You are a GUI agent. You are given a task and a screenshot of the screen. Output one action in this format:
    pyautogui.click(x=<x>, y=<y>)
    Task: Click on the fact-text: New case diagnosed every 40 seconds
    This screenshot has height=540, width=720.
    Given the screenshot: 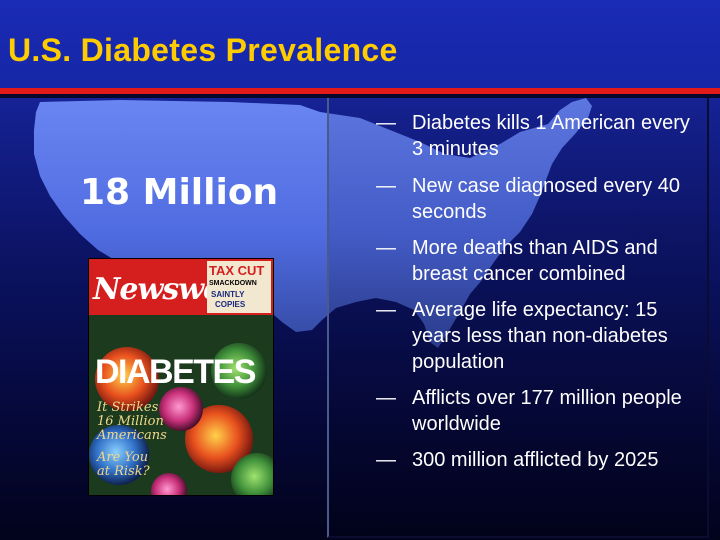 What is the action you would take?
    pyautogui.click(x=546, y=199)
    